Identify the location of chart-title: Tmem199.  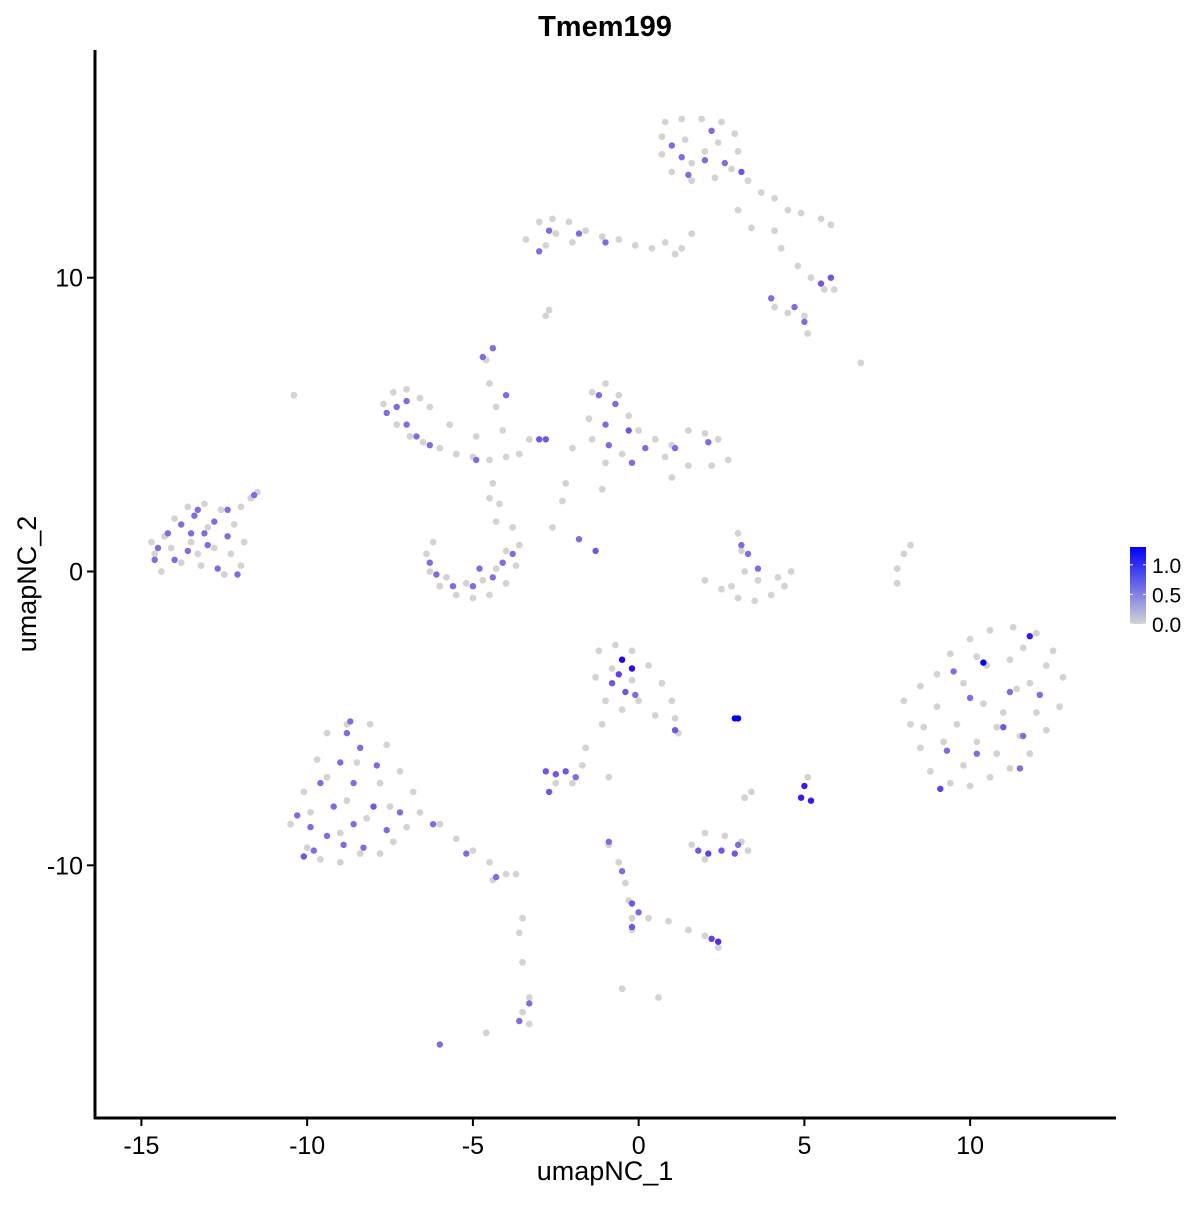
(605, 27).